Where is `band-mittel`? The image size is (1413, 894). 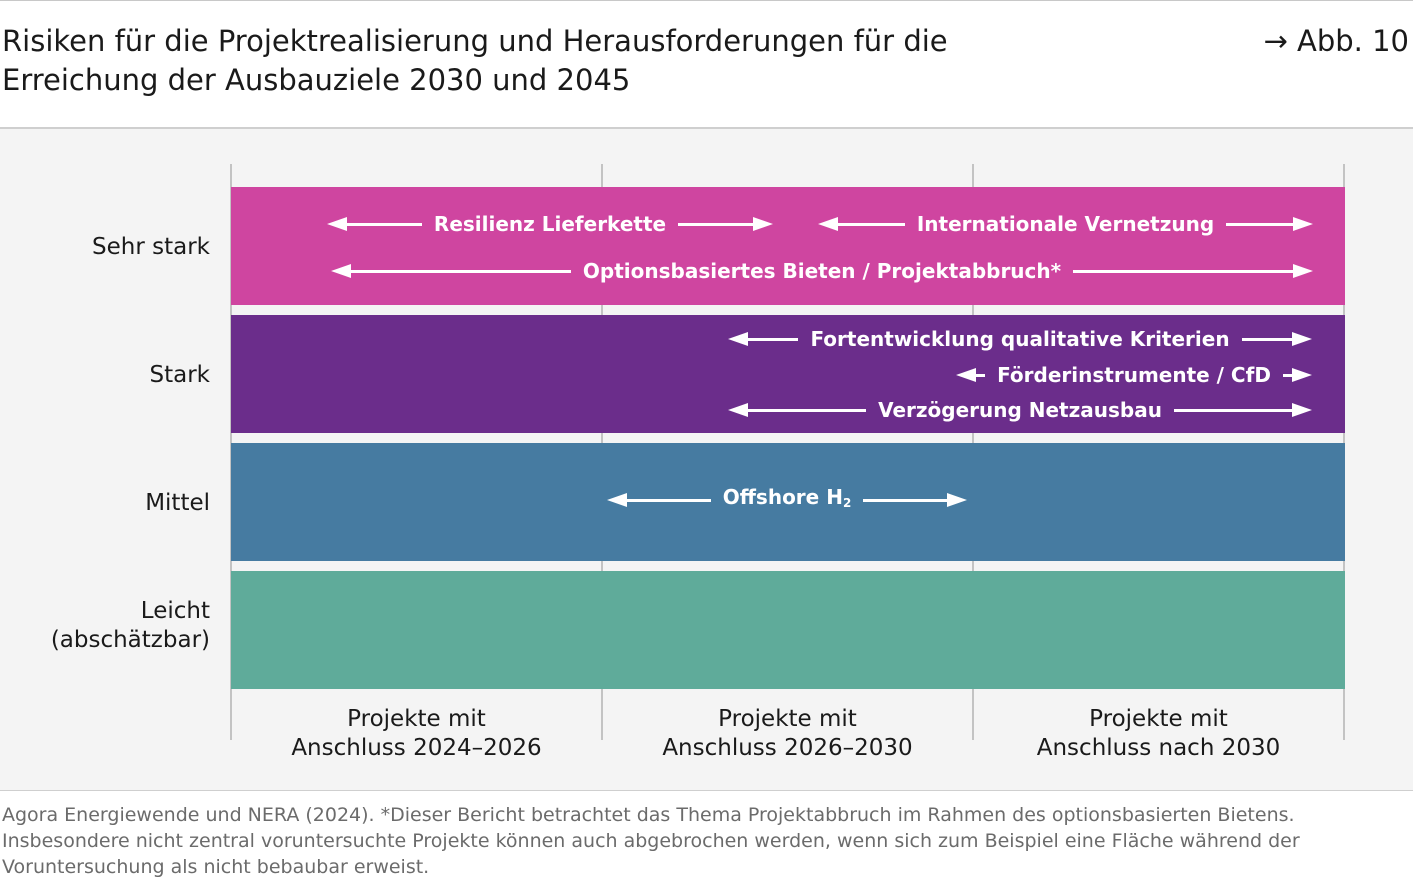
band-mittel is located at coordinates (788, 502).